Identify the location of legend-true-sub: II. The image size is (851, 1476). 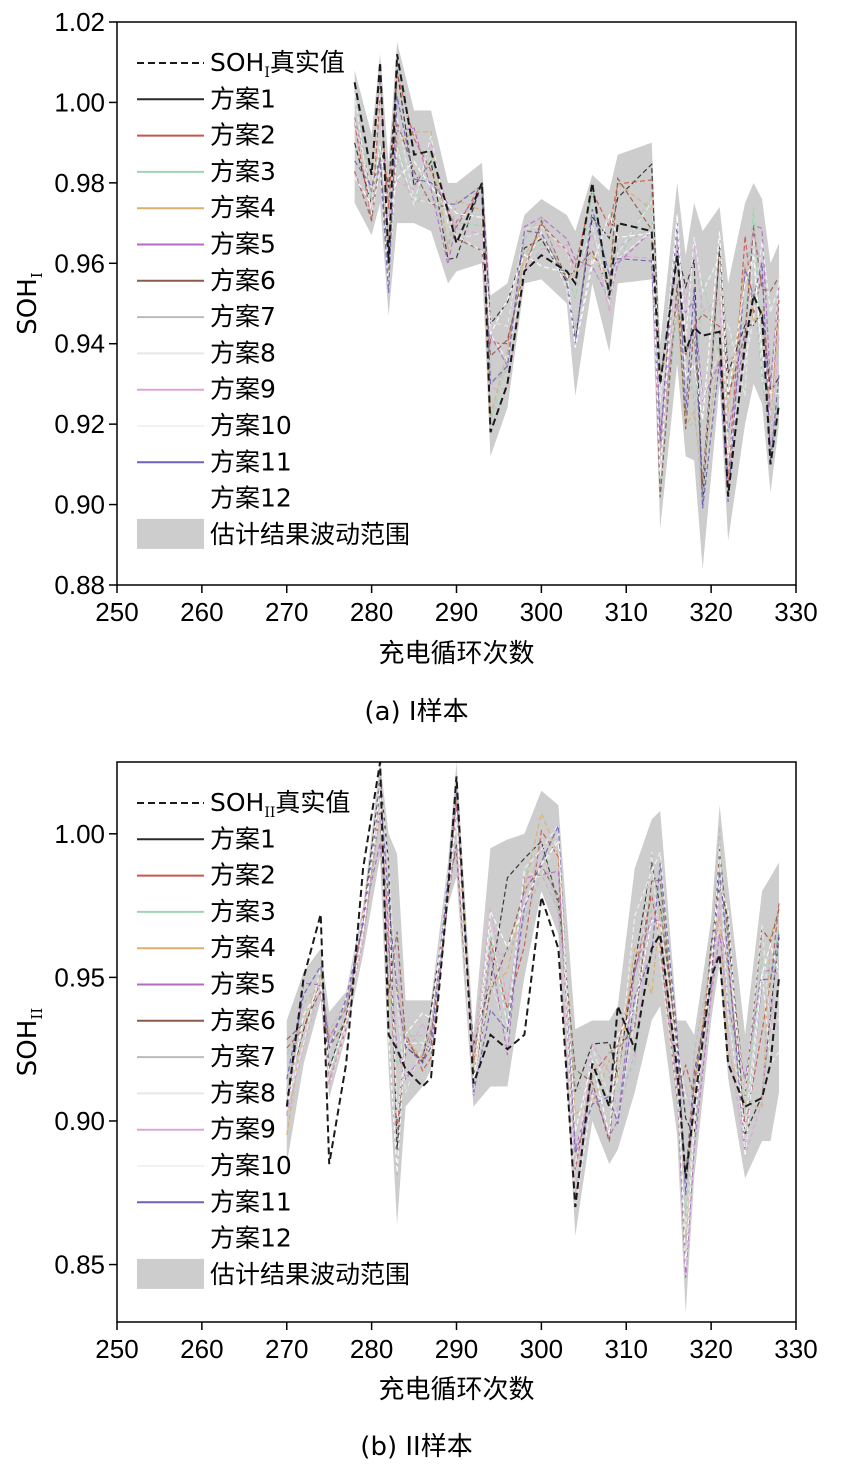
(269, 813).